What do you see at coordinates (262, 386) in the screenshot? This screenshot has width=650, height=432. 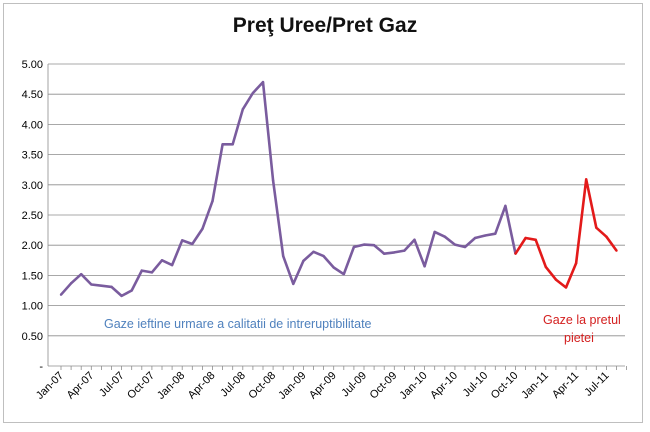 I see `x-tick-label: Oct-08` at bounding box center [262, 386].